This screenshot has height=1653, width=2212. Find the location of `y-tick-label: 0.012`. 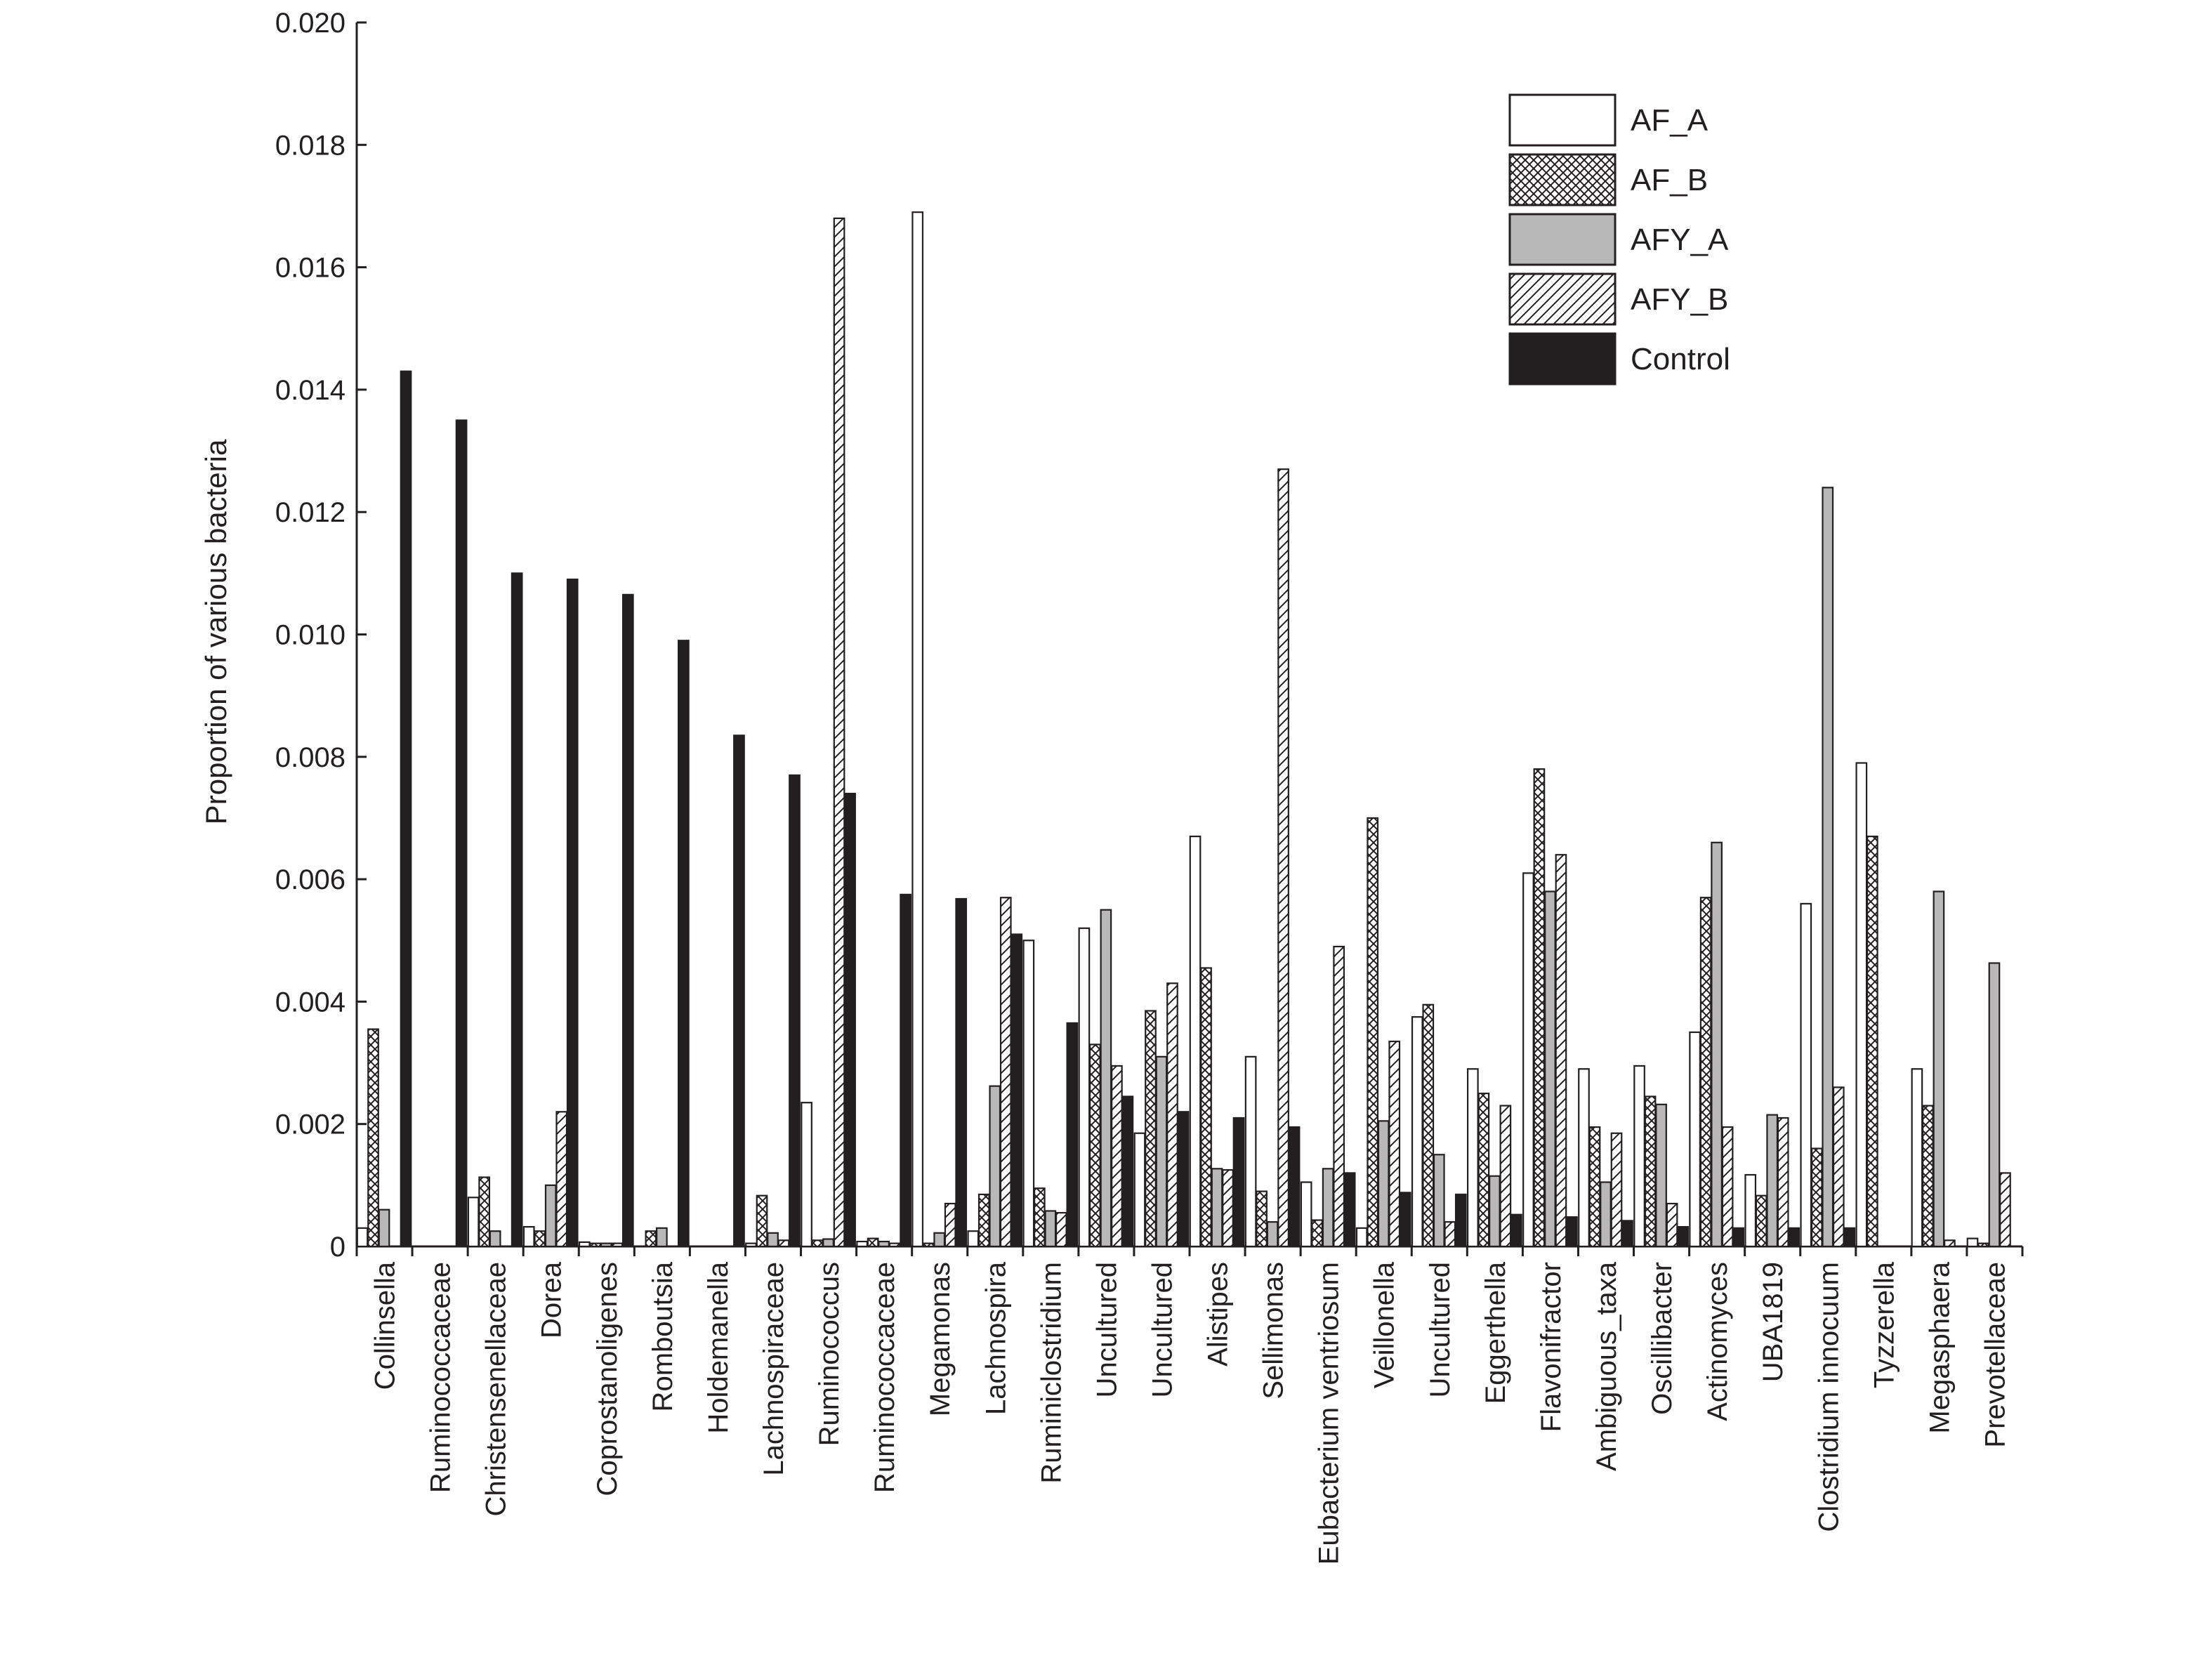

y-tick-label: 0.012 is located at coordinates (310, 512).